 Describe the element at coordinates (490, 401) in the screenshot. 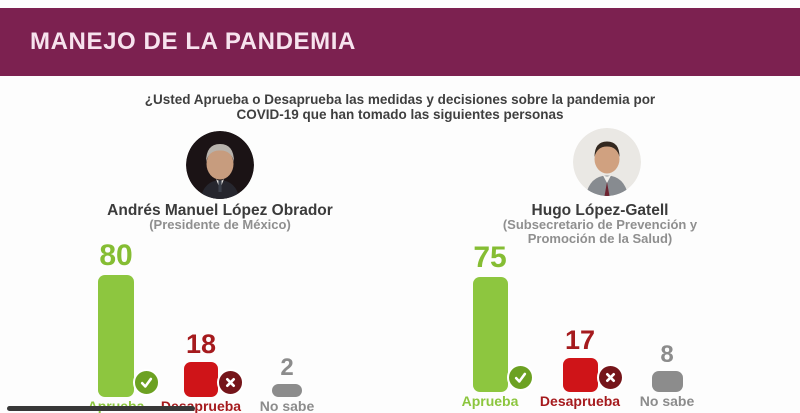

I see `category-label-aprueba: Aprueba` at that location.